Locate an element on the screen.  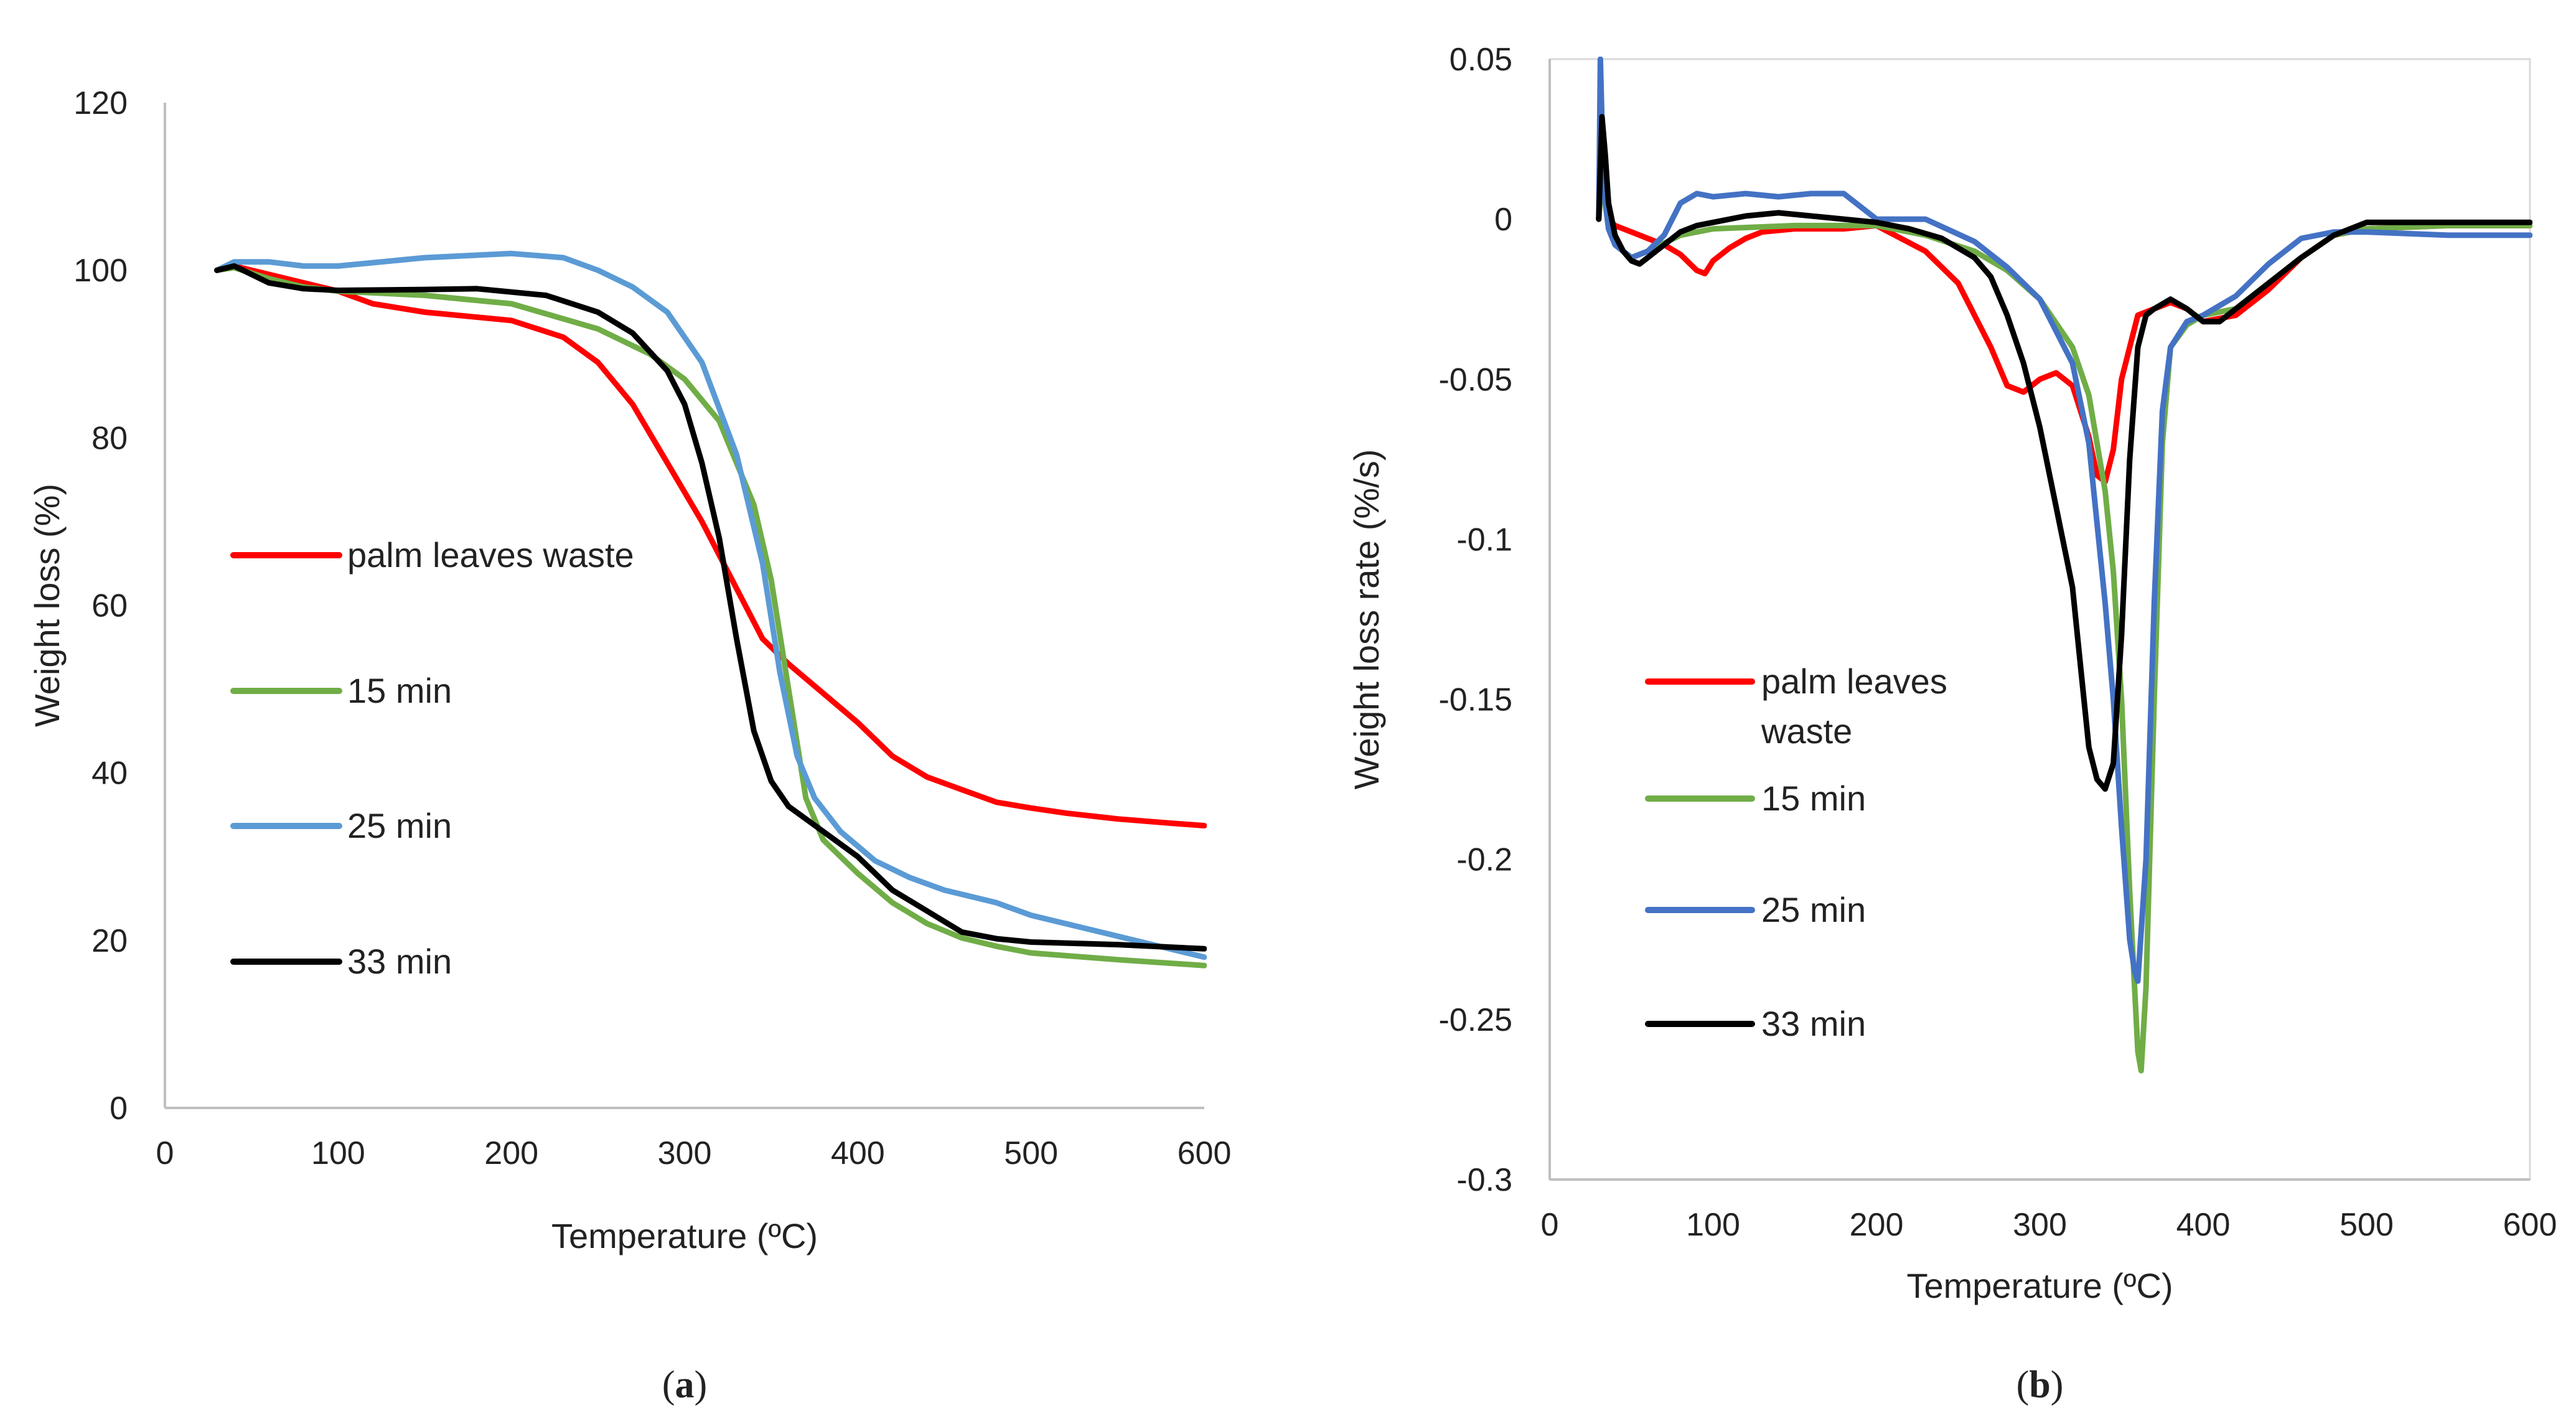
y-tick-label: -0.1 is located at coordinates (1484, 540).